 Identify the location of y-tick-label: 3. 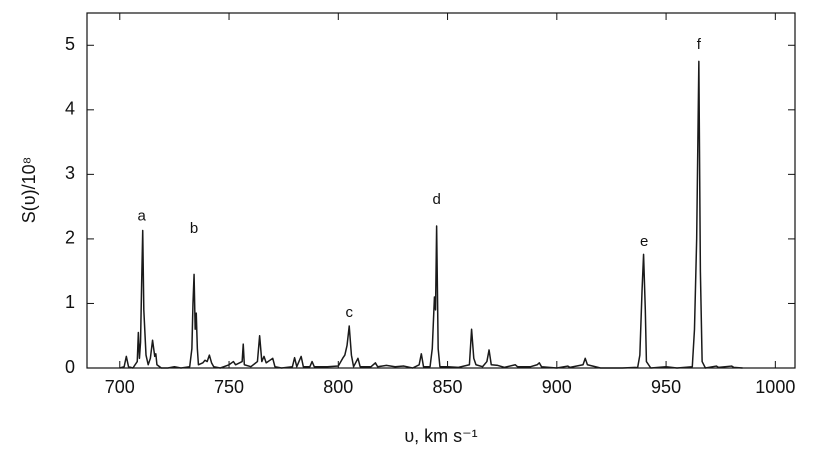
(70, 173).